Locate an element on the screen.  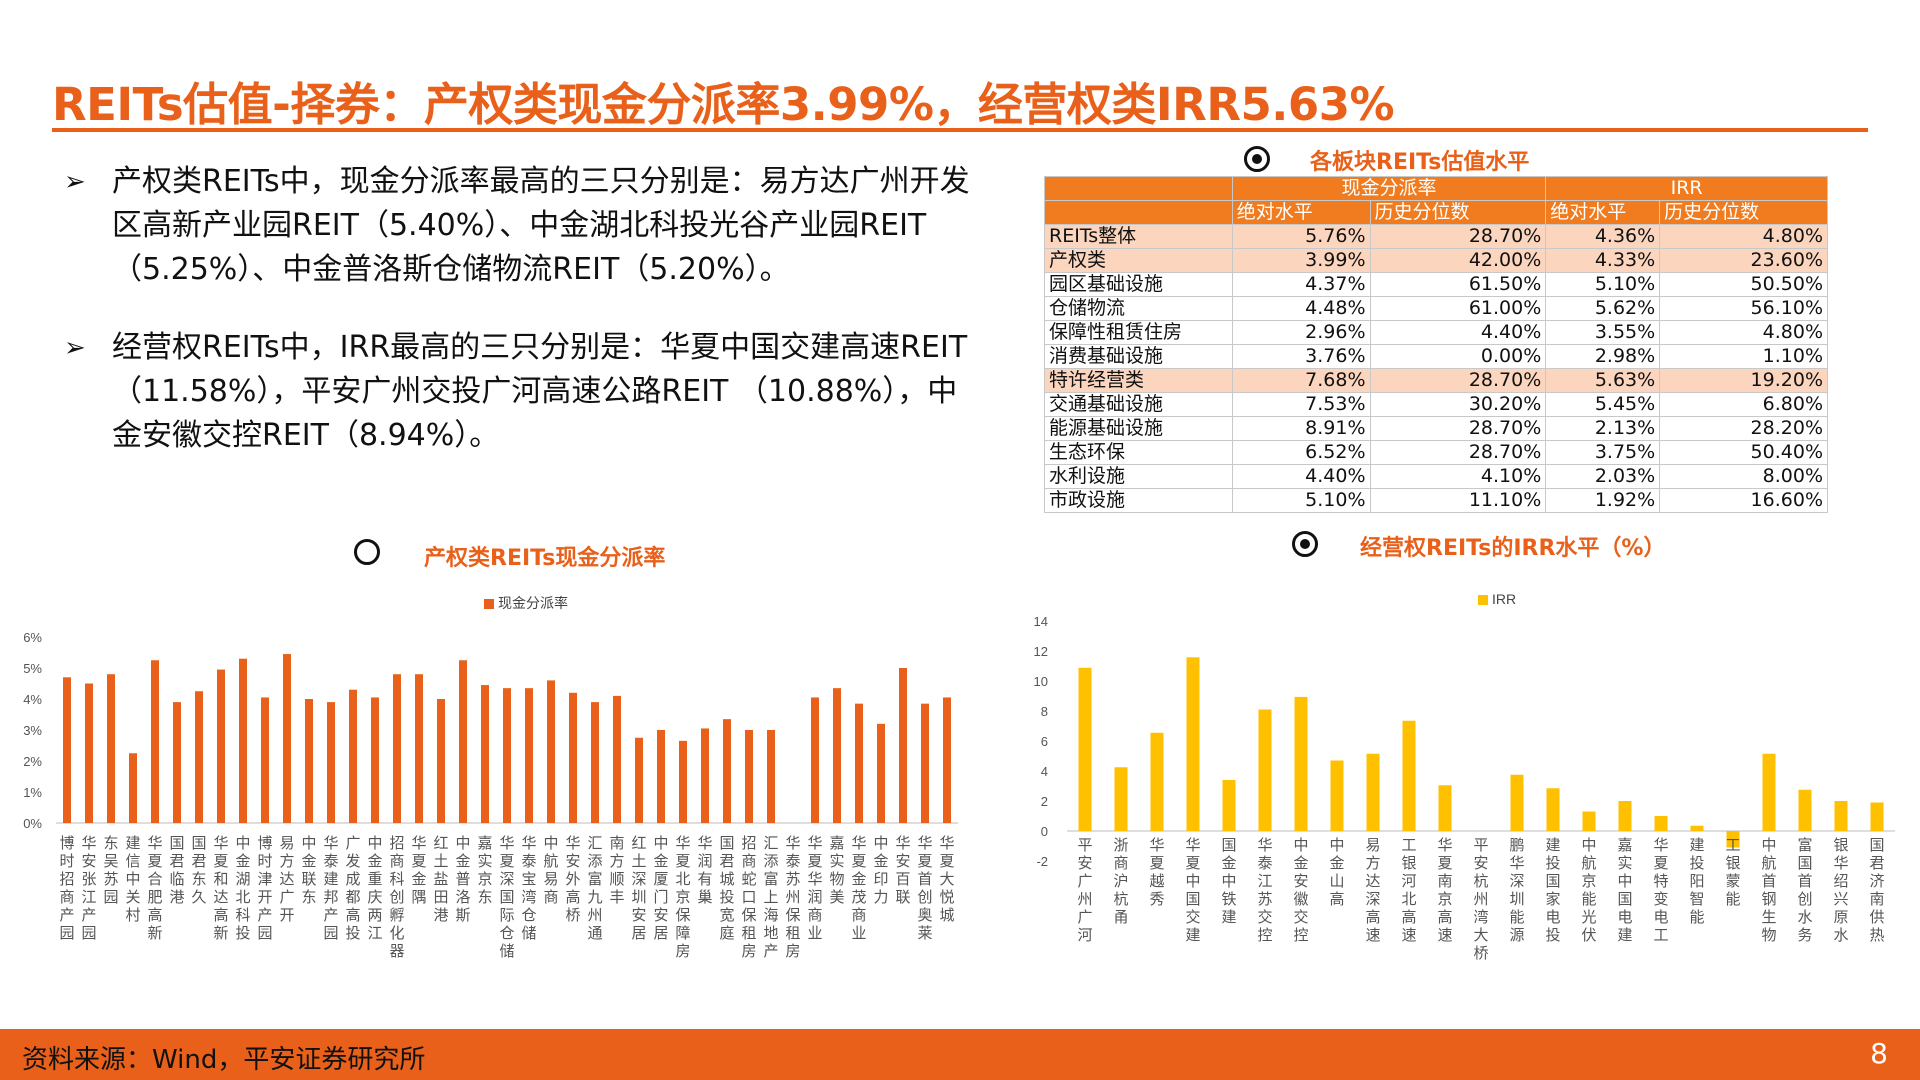
table-cell: 19.20% is located at coordinates (1743, 380).